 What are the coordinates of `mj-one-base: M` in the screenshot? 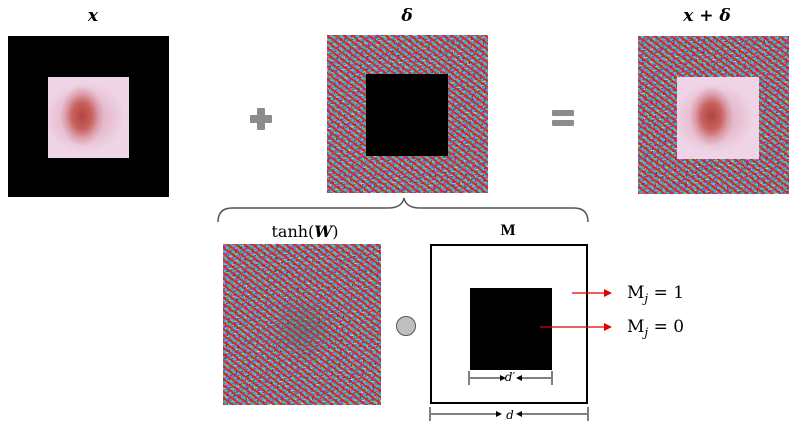 It's located at (636, 293).